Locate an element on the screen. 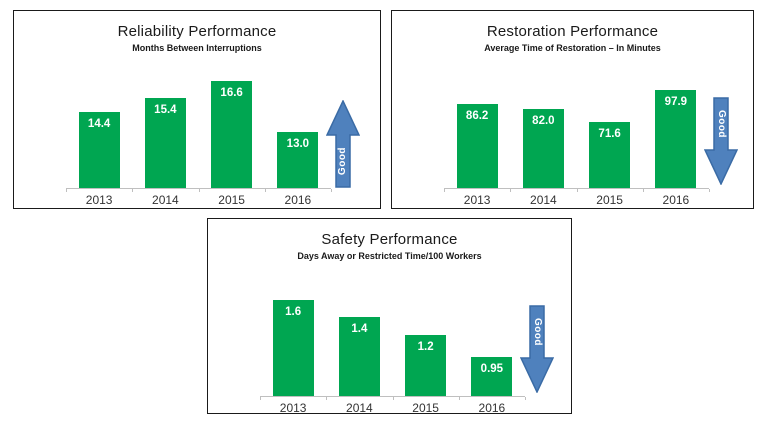  chart-subtitle: Months Between Interruptions is located at coordinates (197, 48).